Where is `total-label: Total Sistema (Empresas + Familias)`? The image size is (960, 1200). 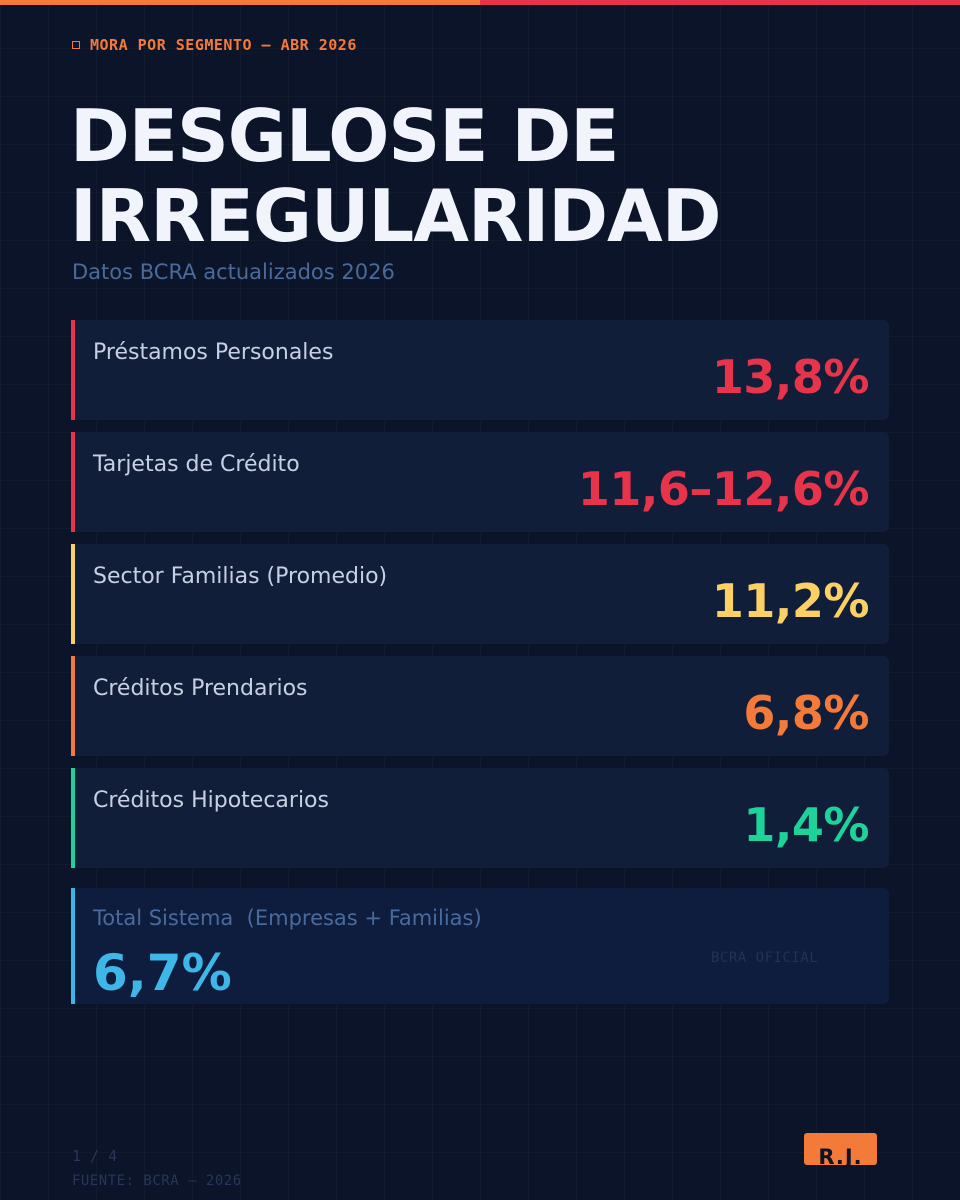 total-label: Total Sistema (Empresas + Familias) is located at coordinates (287, 918).